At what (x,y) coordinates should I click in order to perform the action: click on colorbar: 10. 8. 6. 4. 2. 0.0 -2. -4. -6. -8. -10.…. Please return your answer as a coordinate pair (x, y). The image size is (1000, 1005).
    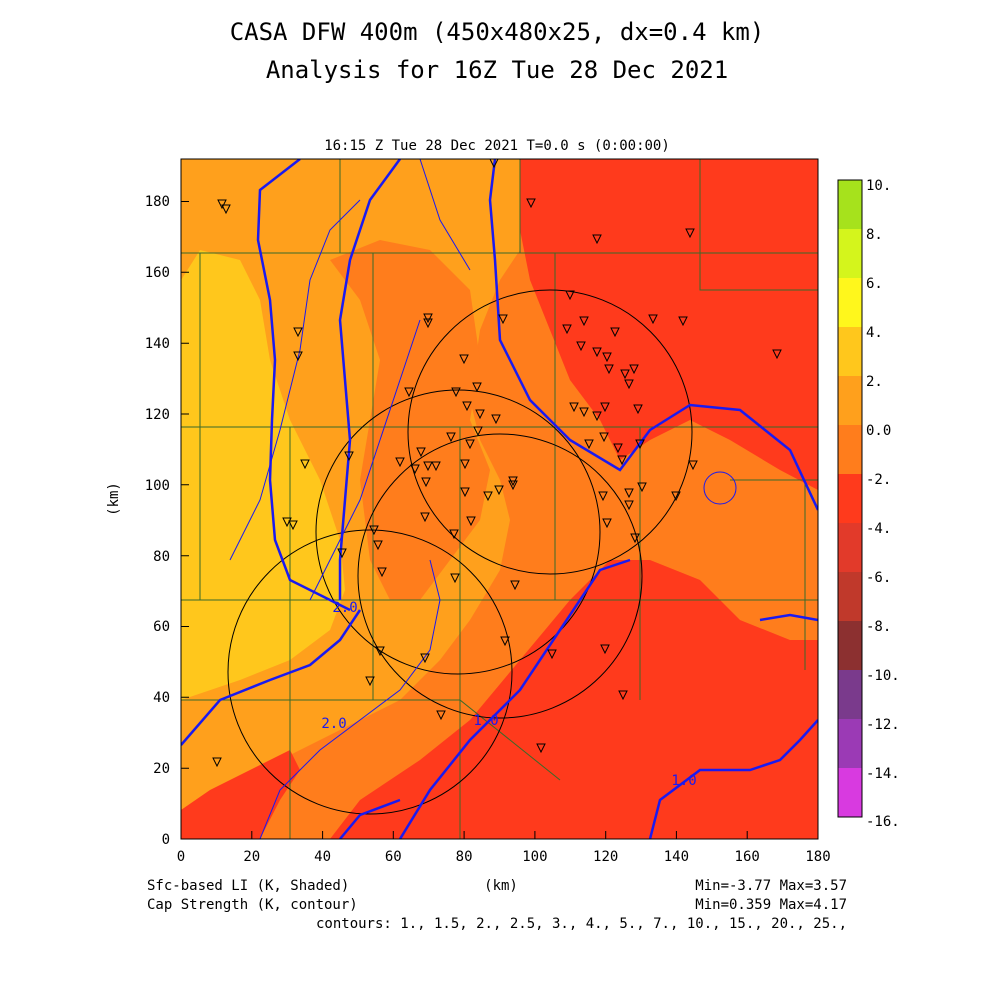
    Looking at the image, I should click on (868, 504).